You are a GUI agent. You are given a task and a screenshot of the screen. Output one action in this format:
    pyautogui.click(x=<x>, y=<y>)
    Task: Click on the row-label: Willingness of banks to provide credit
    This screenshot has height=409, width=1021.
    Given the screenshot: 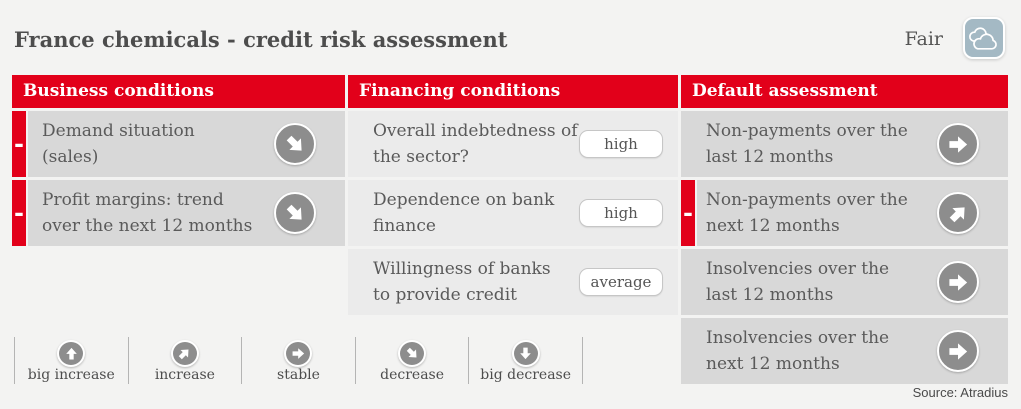 What is the action you would take?
    pyautogui.click(x=462, y=282)
    